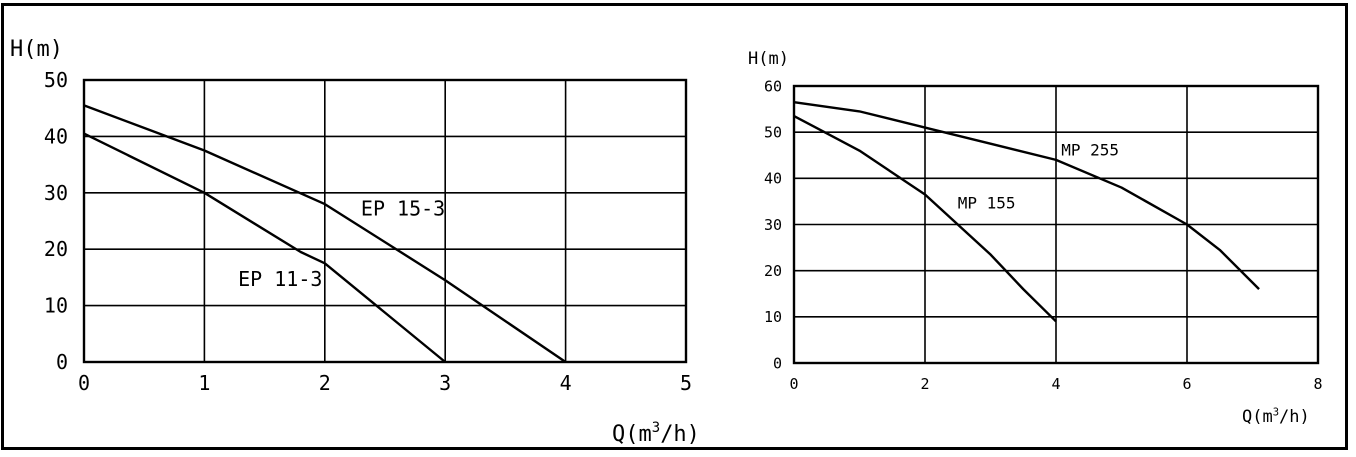 The image size is (1356, 457). Describe the element at coordinates (403, 208) in the screenshot. I see `curve-label: EP 15-3` at that location.